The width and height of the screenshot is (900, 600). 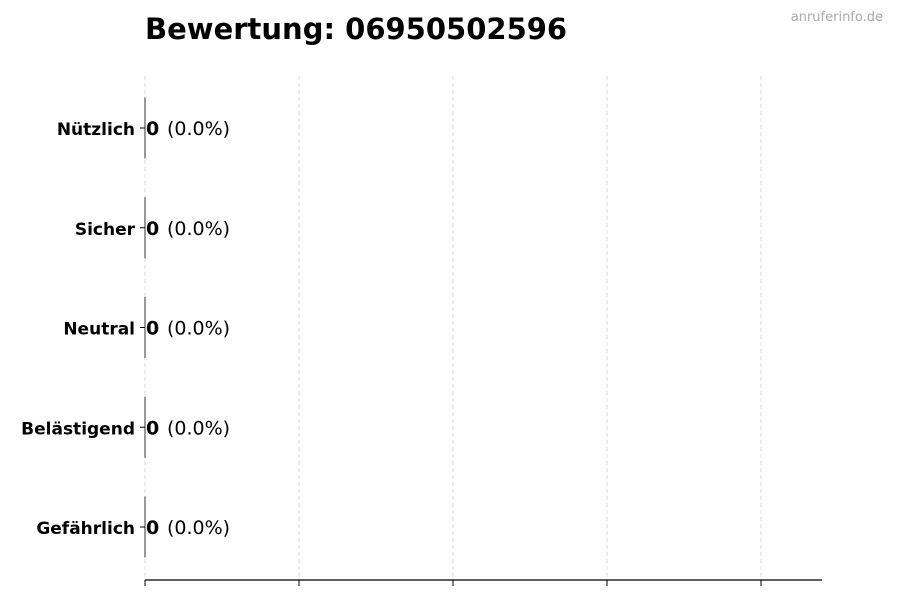 I want to click on category-label: Nützlich, so click(x=96, y=130).